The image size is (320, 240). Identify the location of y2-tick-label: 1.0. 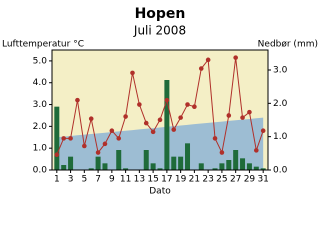
(280, 137).